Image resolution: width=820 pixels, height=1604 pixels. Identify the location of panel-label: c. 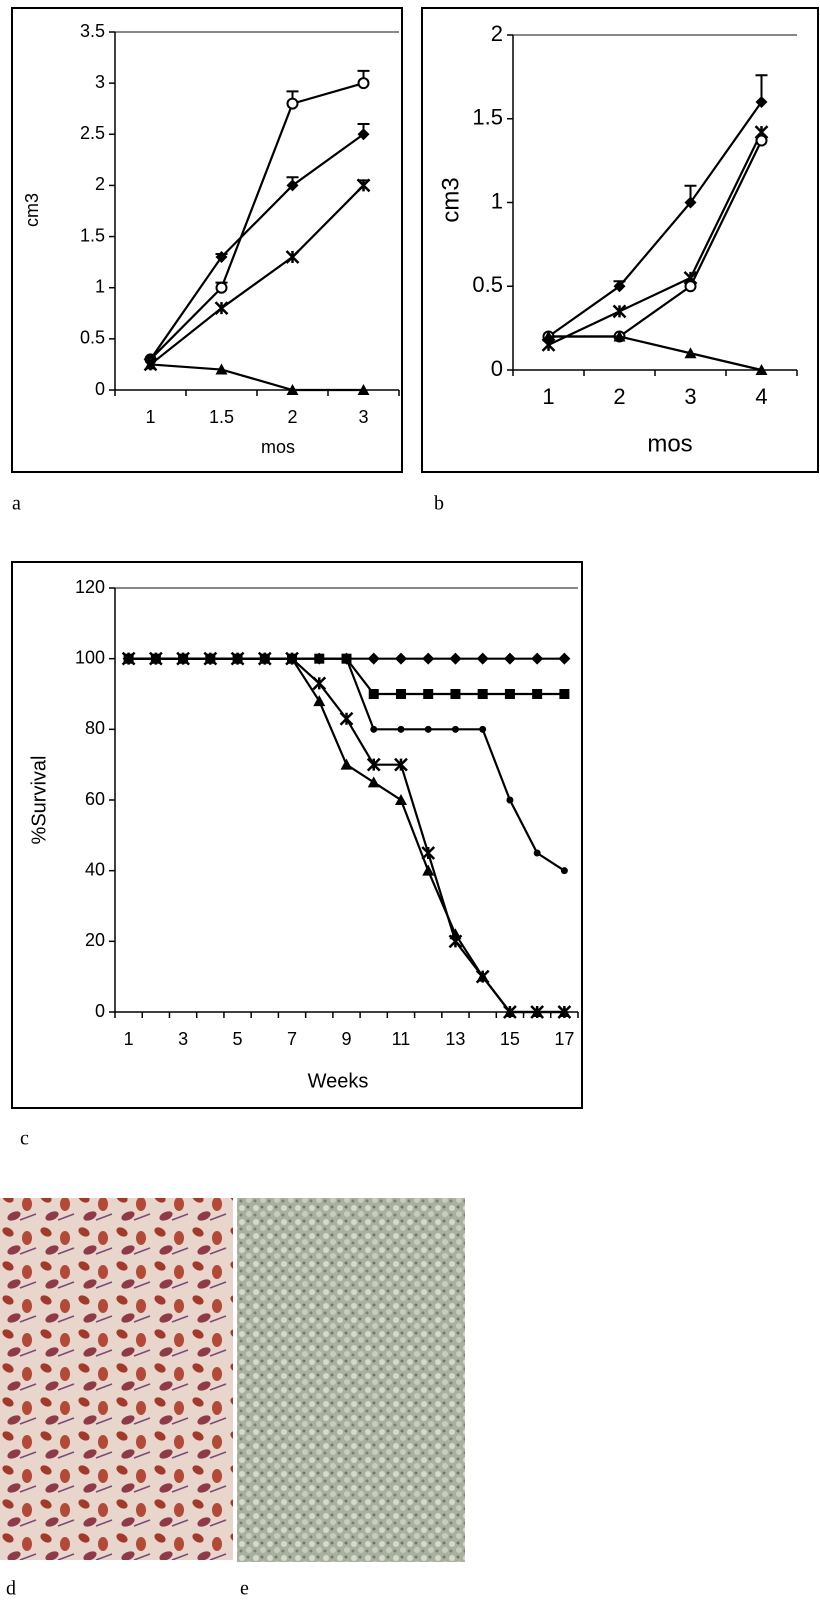
(24, 1139).